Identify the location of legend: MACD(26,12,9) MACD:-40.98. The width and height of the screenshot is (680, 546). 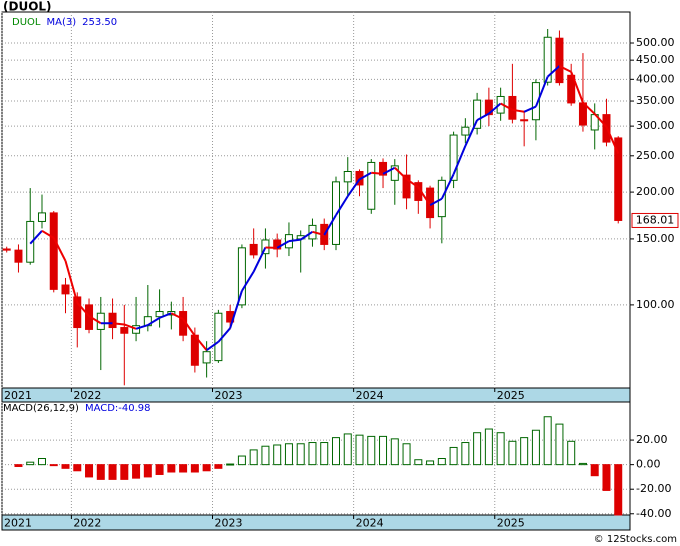
(77, 408).